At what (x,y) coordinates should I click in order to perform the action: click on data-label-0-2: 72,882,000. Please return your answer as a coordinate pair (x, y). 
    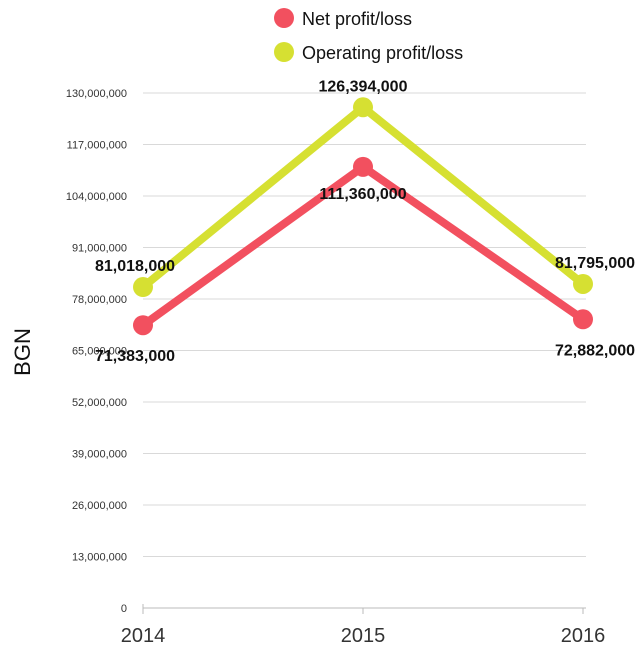
    Looking at the image, I should click on (595, 350).